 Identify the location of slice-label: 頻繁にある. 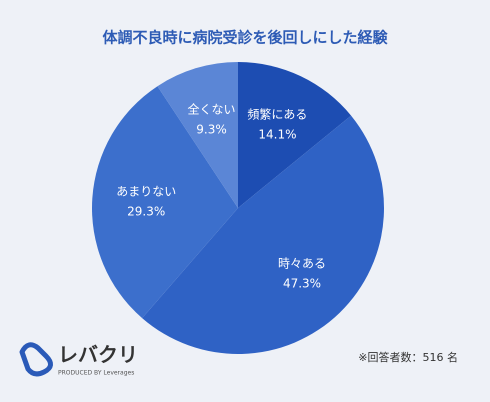
(277, 113).